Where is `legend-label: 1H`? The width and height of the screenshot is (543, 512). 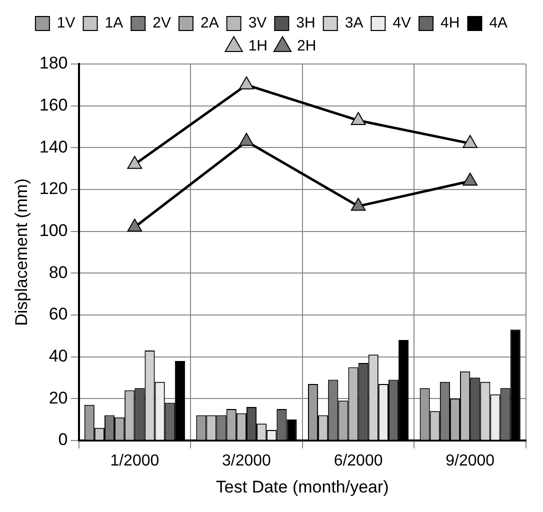 legend-label: 1H is located at coordinates (258, 46).